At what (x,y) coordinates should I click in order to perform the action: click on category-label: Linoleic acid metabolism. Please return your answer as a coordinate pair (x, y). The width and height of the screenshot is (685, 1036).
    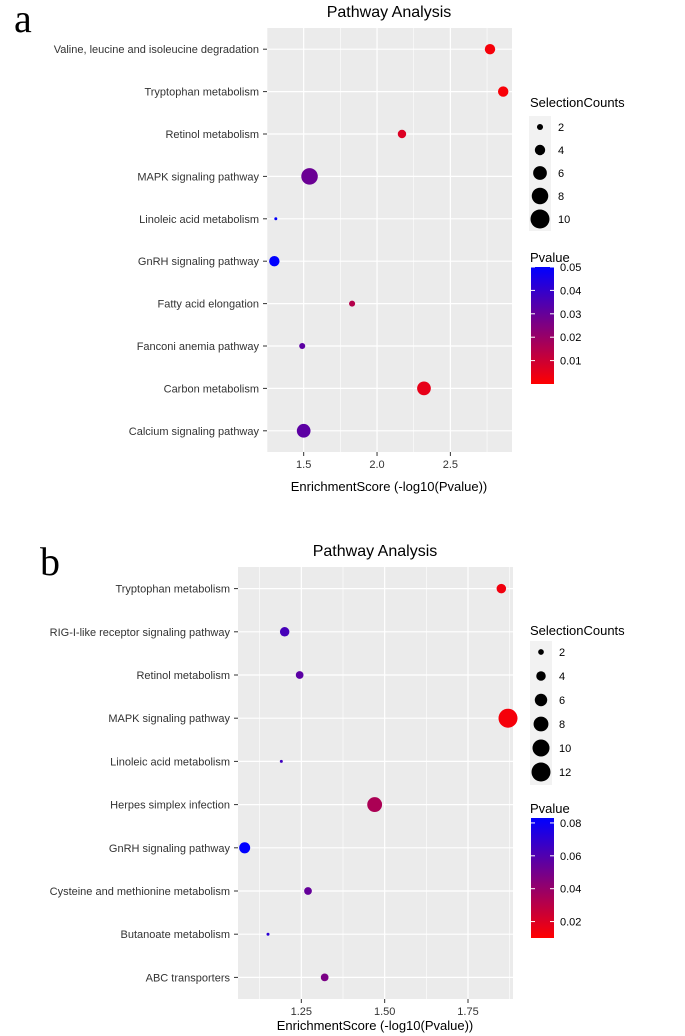
    Looking at the image, I should click on (170, 762).